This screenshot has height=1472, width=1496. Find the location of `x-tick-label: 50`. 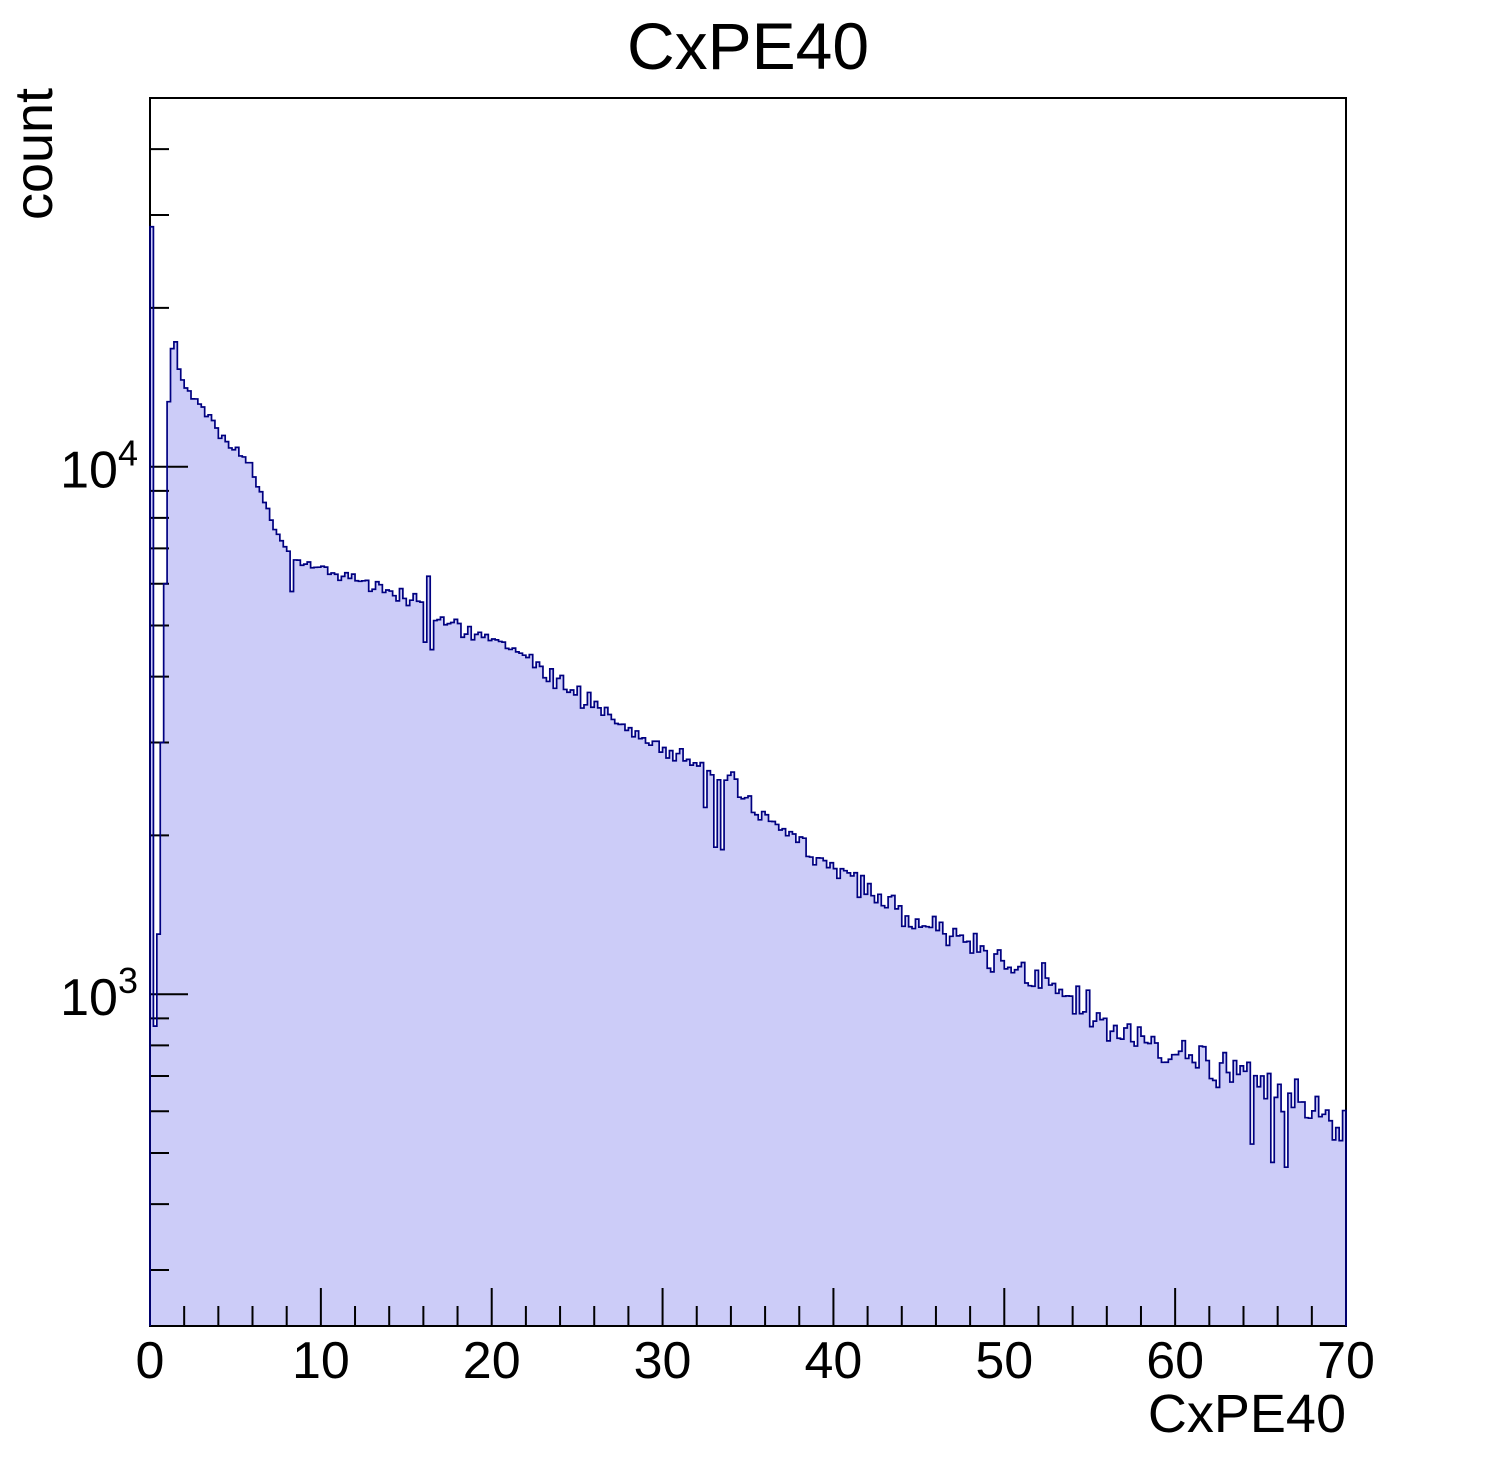

x-tick-label: 50 is located at coordinates (1004, 1361).